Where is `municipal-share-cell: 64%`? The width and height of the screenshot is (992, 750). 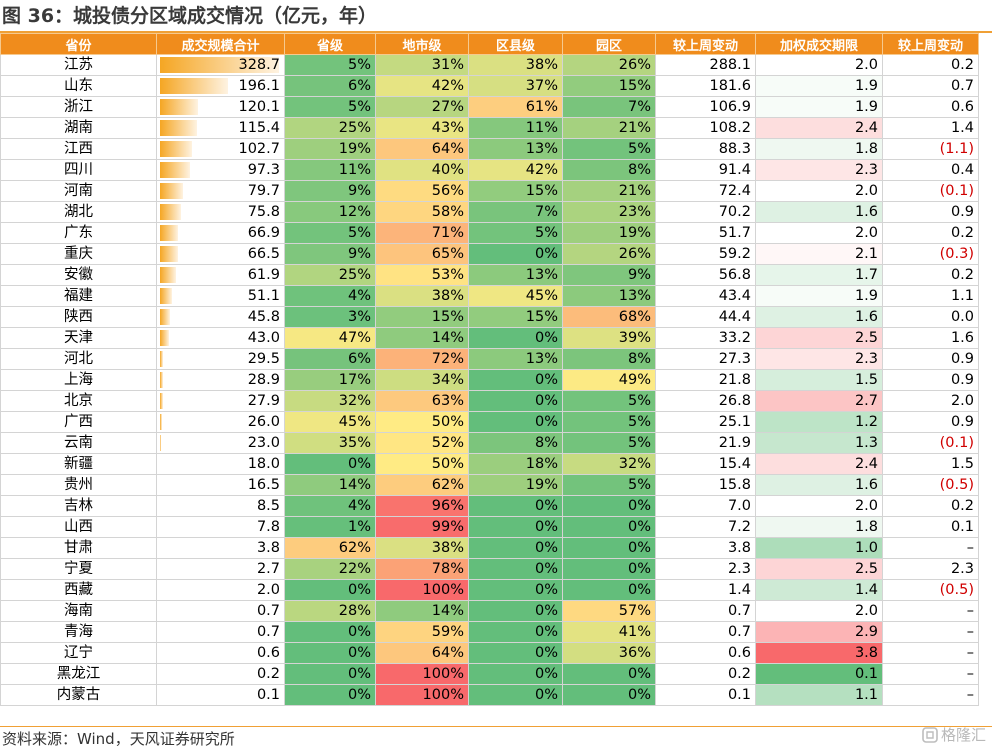
municipal-share-cell: 64% is located at coordinates (422, 653).